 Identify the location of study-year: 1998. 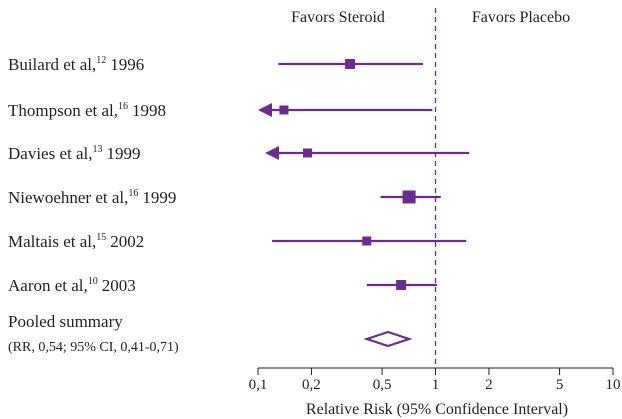
(149, 110).